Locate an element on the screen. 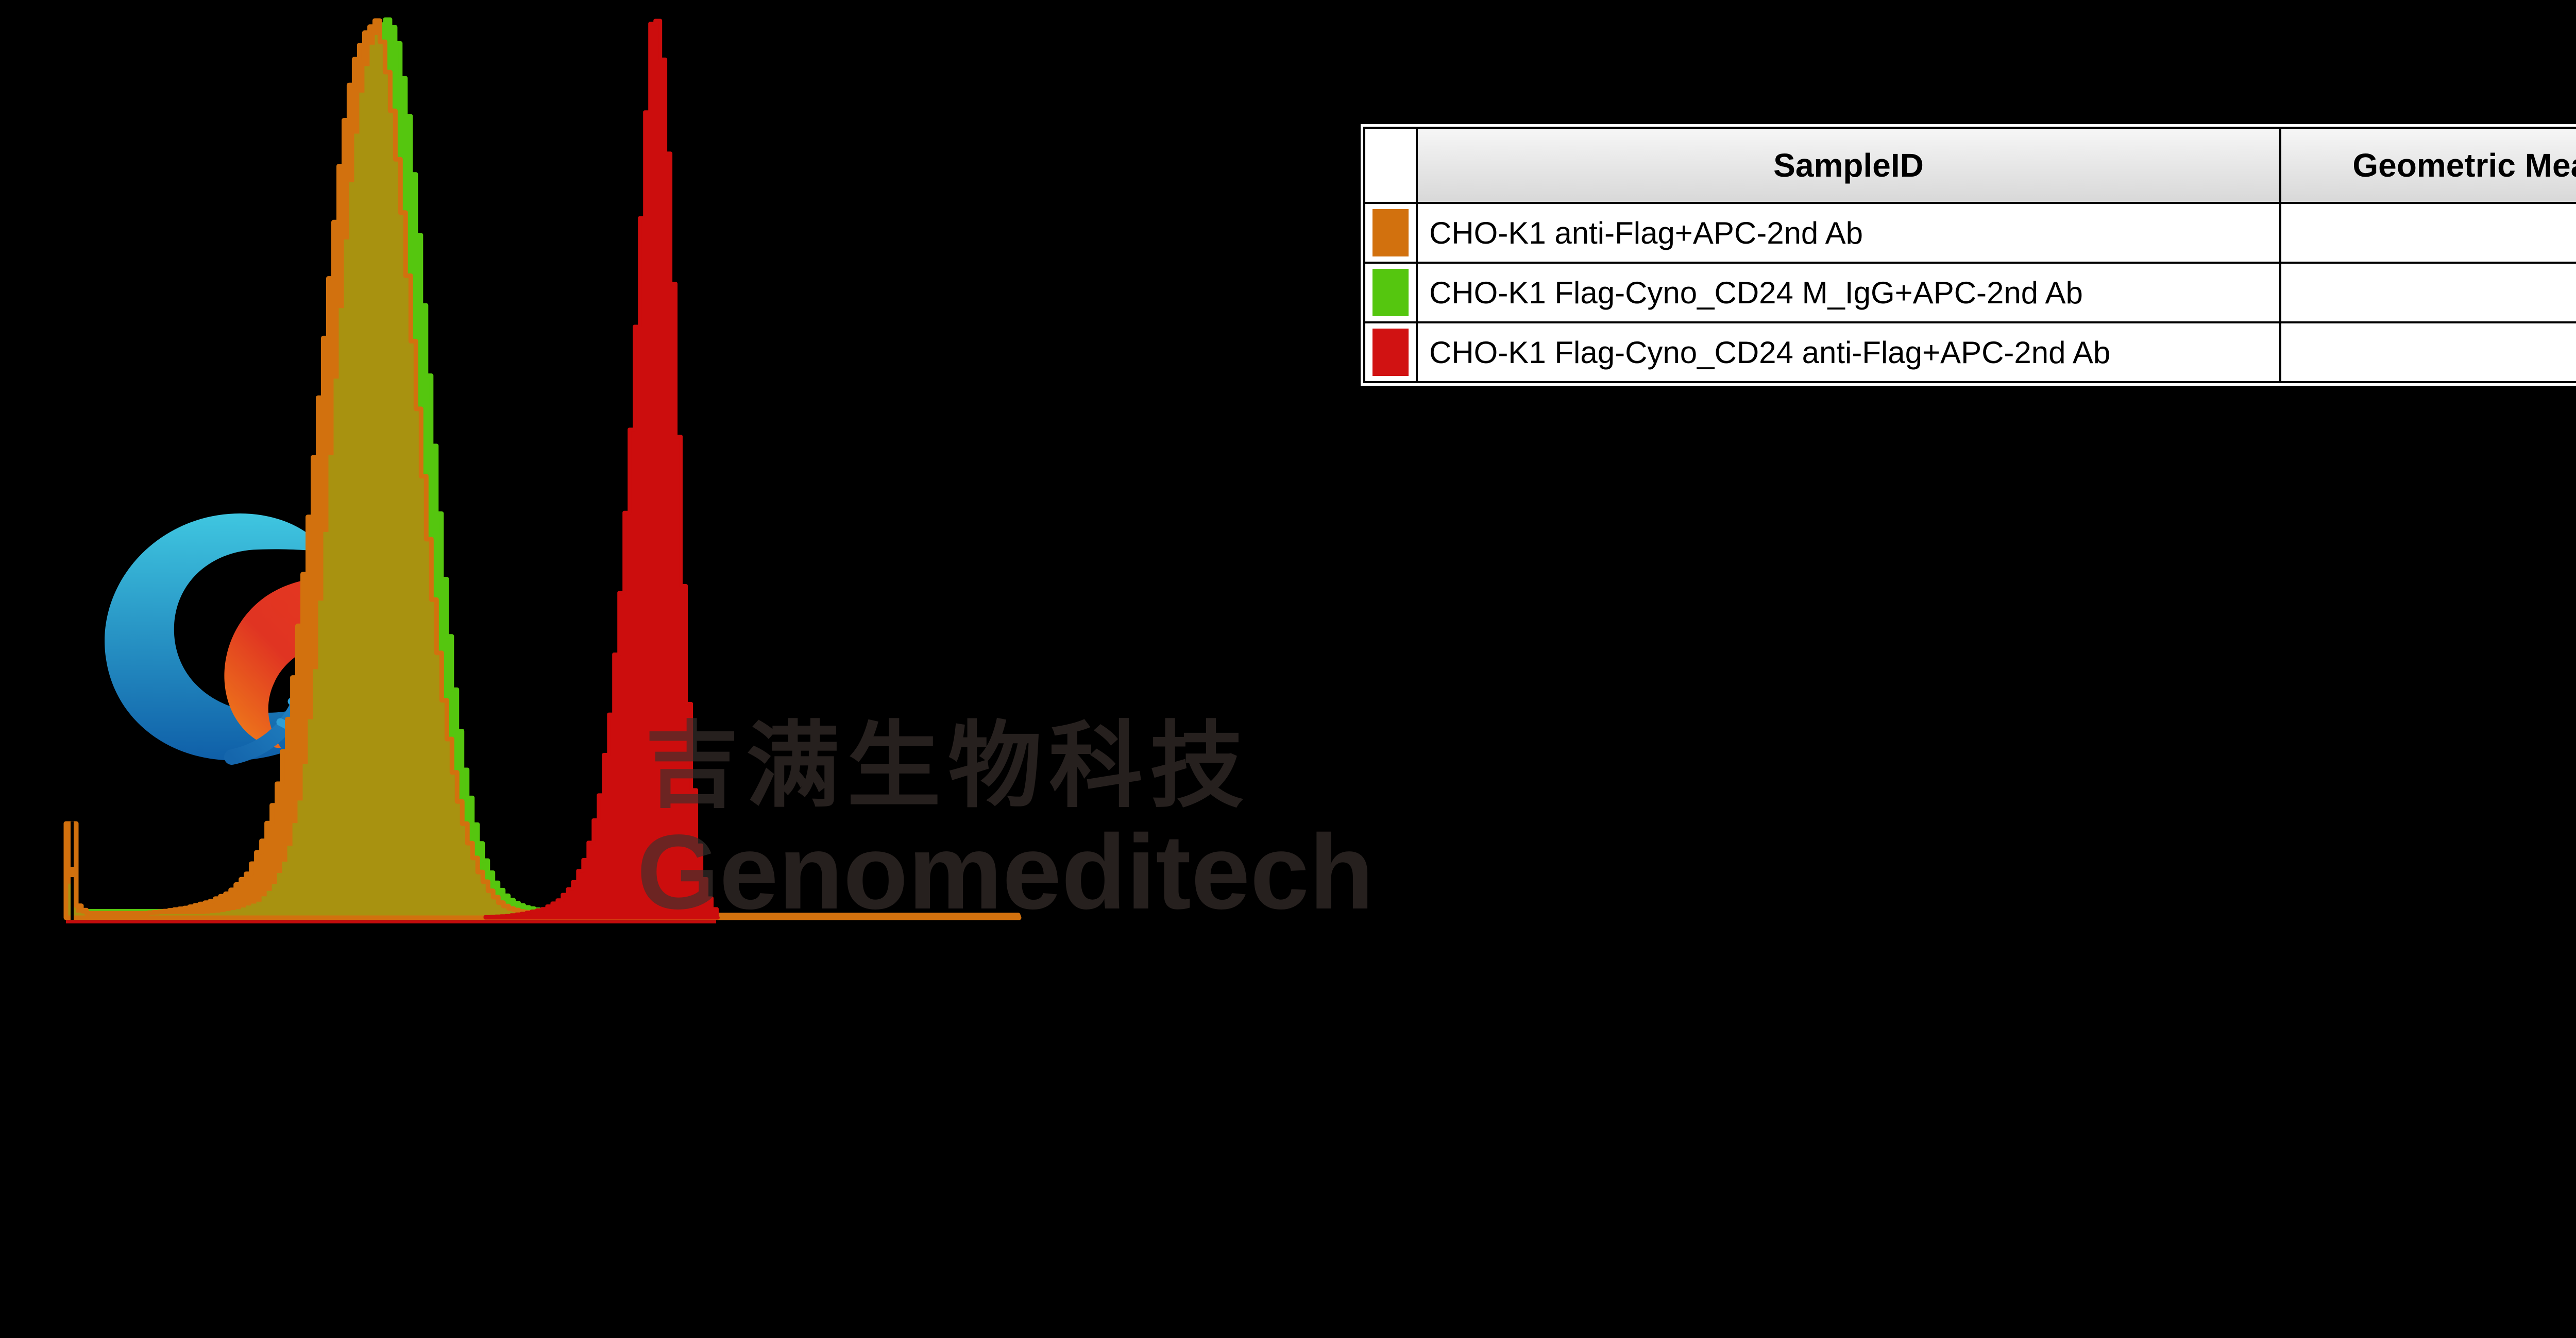 The height and width of the screenshot is (1338, 2576). sample-id-cell: CHO-K1 anti-Flag+APC-2nd Ab is located at coordinates (1849, 233).